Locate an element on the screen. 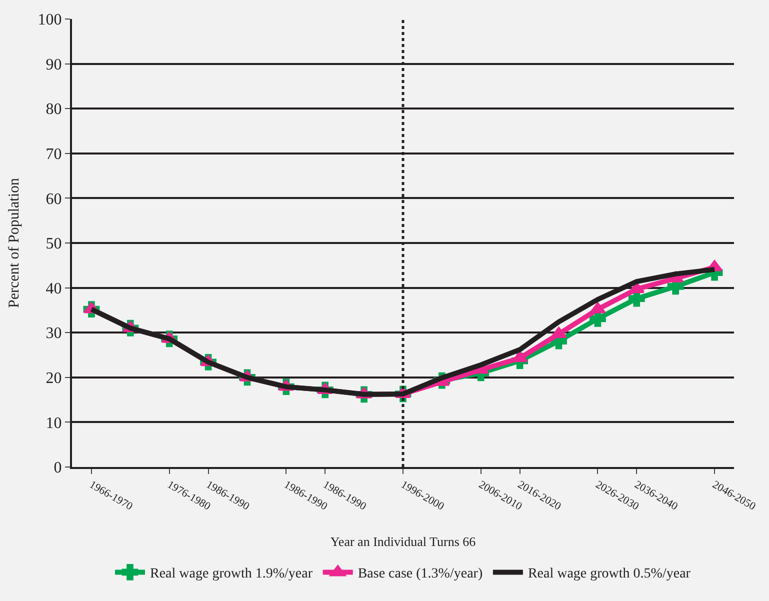 This screenshot has height=601, width=769. y-tick-label: 80 is located at coordinates (54, 109).